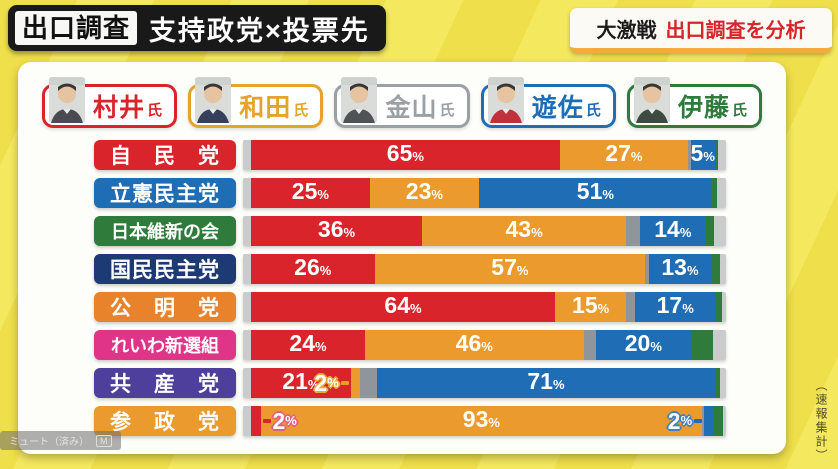  I want to click on bar-track: 65% 27% 5%, so click(484, 155).